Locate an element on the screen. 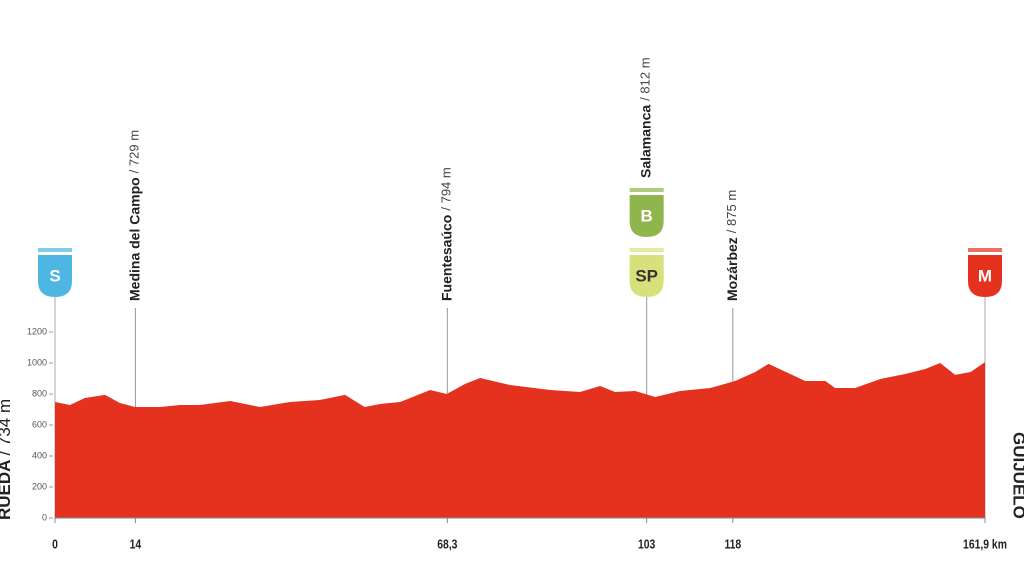  y-tick-label: 1200 is located at coordinates (37, 331).